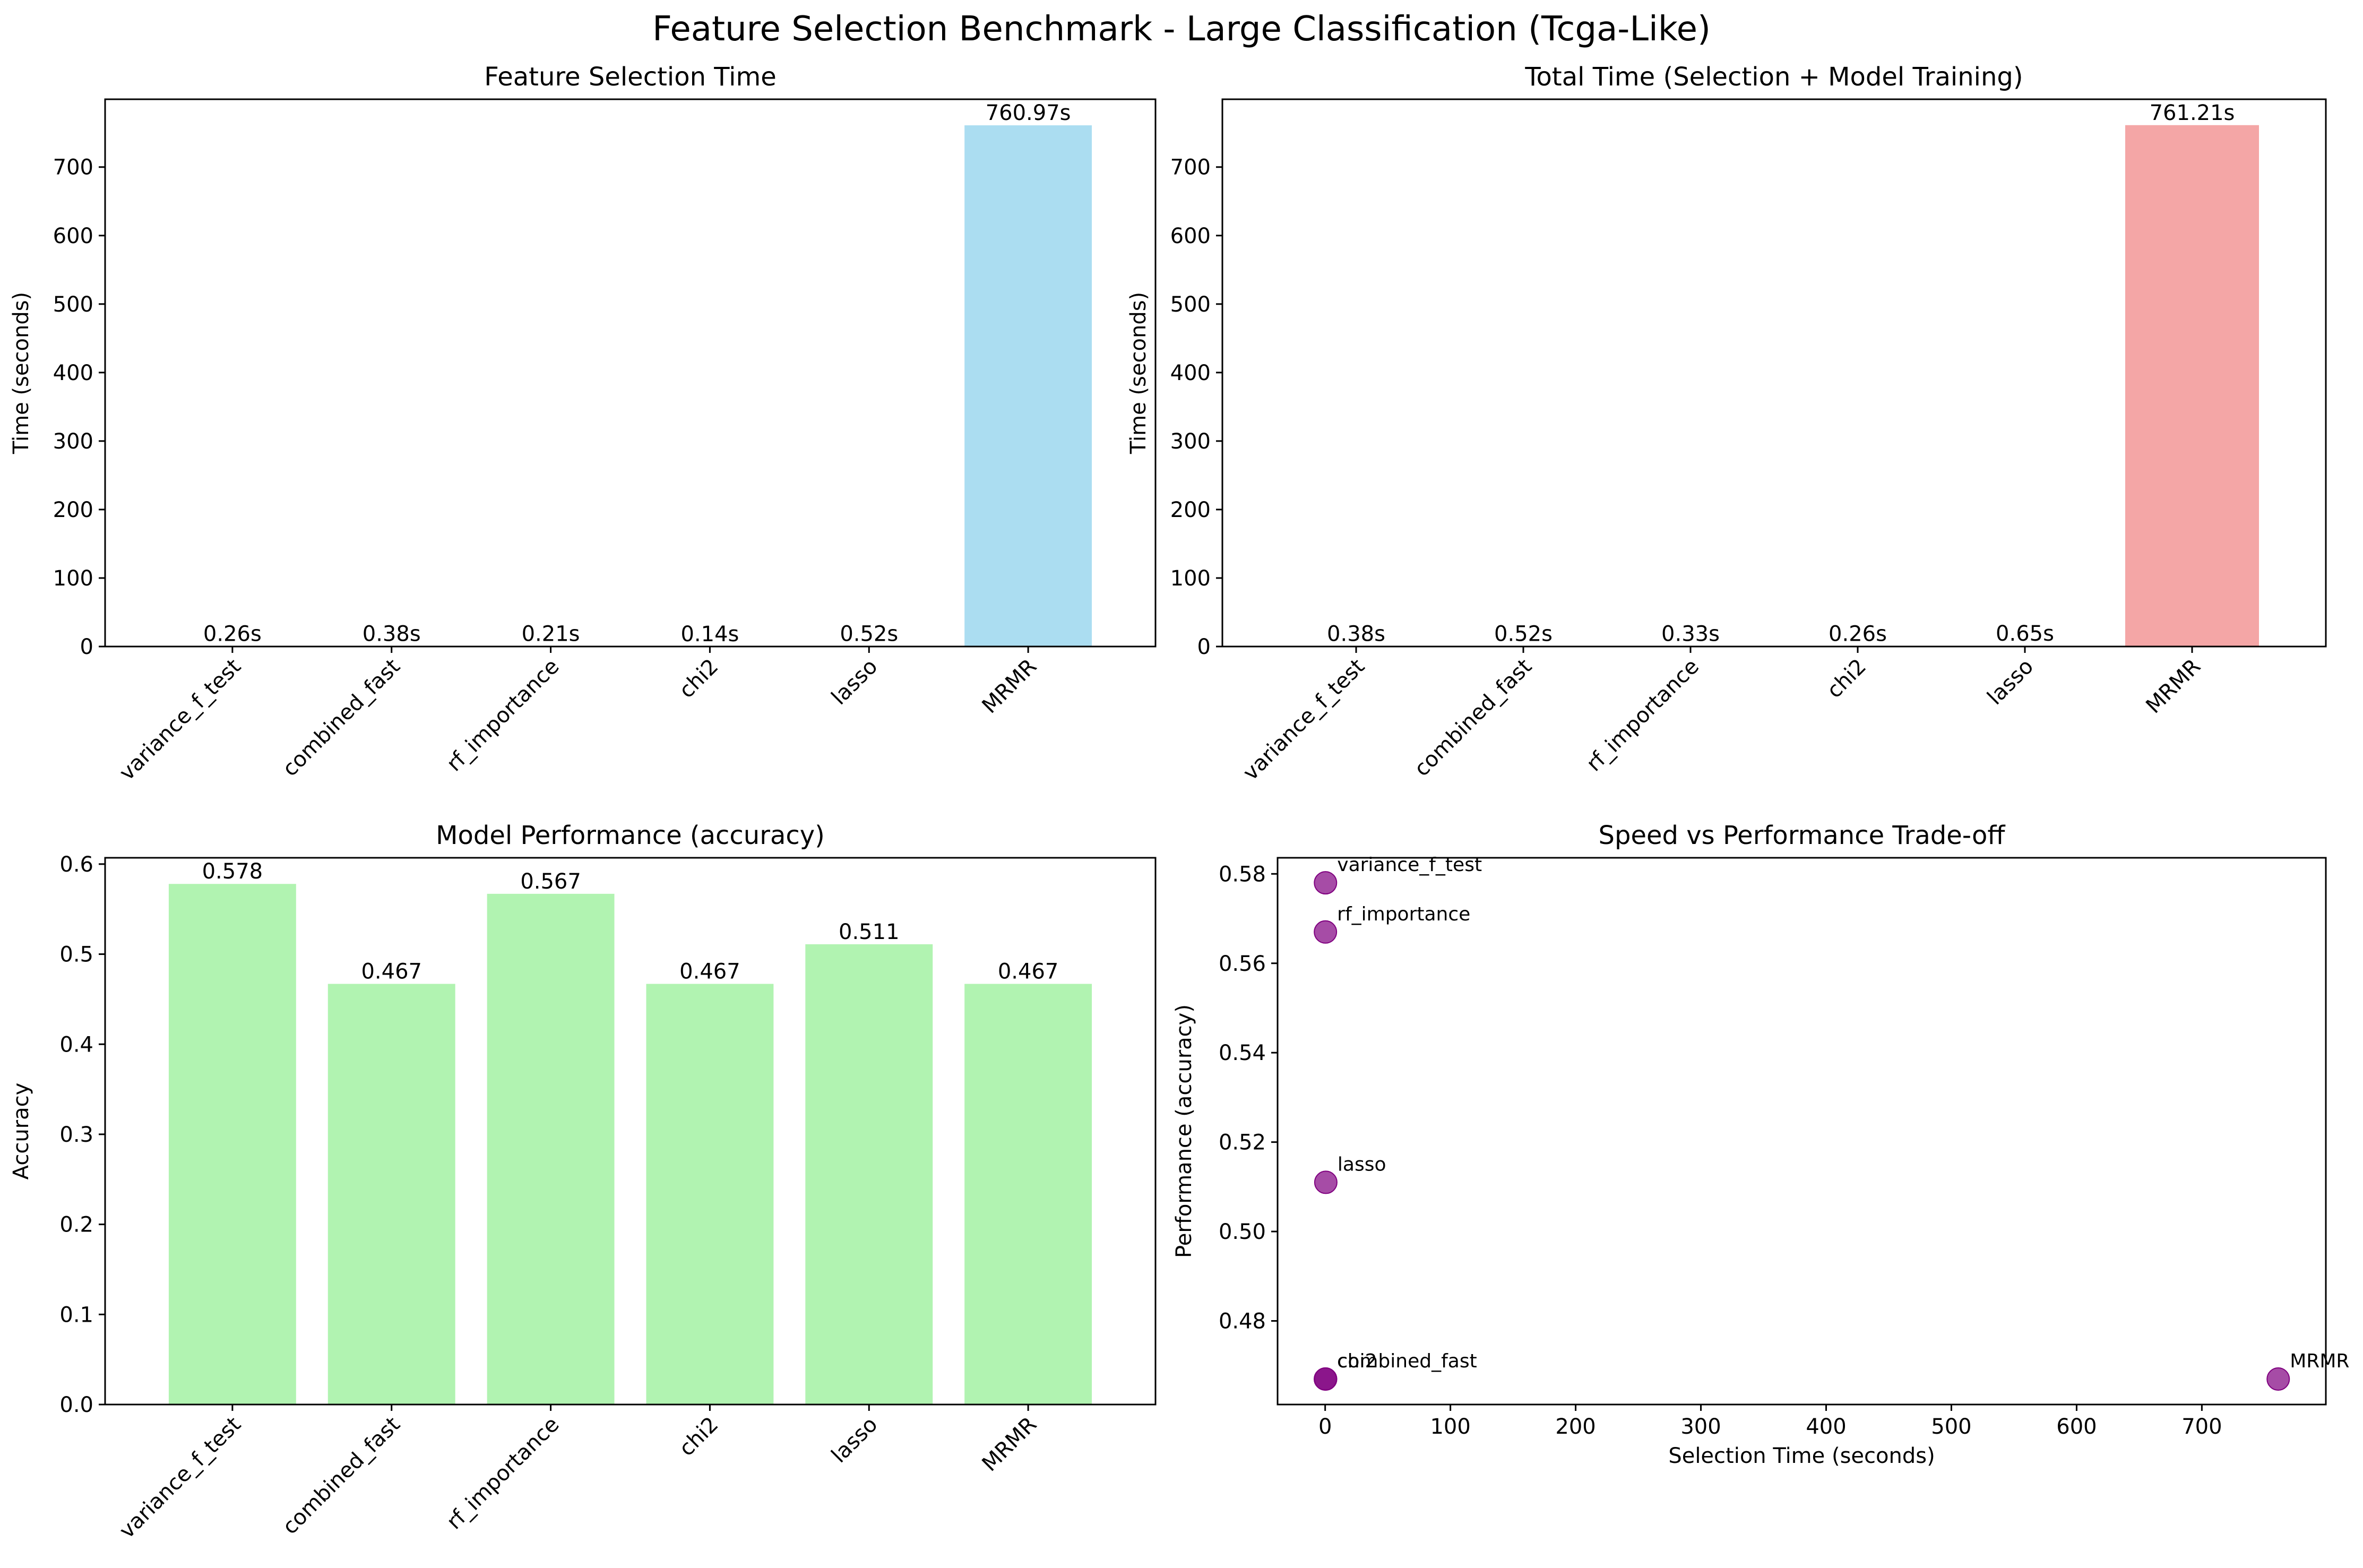  Describe the element at coordinates (1326, 1182) in the screenshot. I see `point-lasso` at that location.